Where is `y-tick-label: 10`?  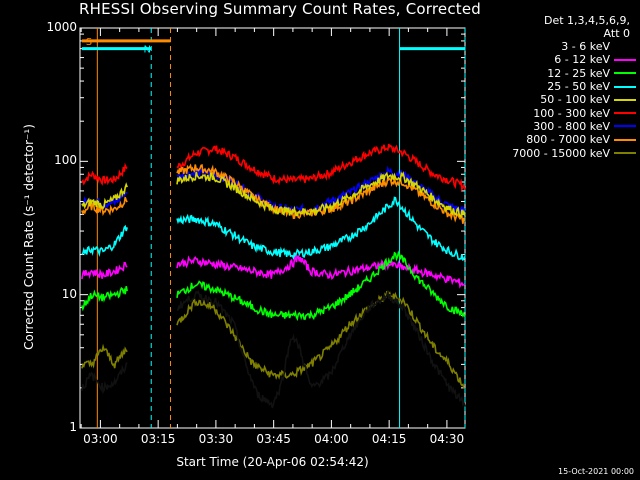
y-tick-label: 10 is located at coordinates (69, 293).